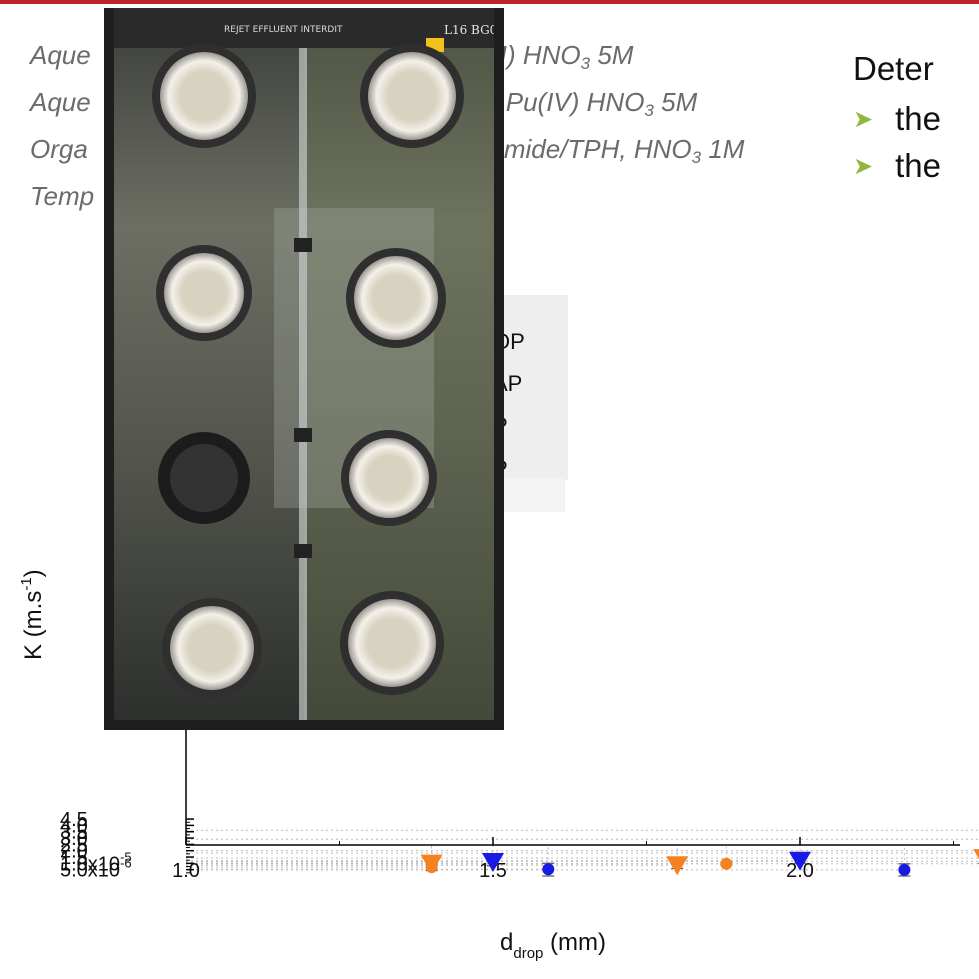 The image size is (979, 979). What do you see at coordinates (96, 869) in the screenshot?
I see `y-tick-label: 5.0x10⁻⁶` at bounding box center [96, 869].